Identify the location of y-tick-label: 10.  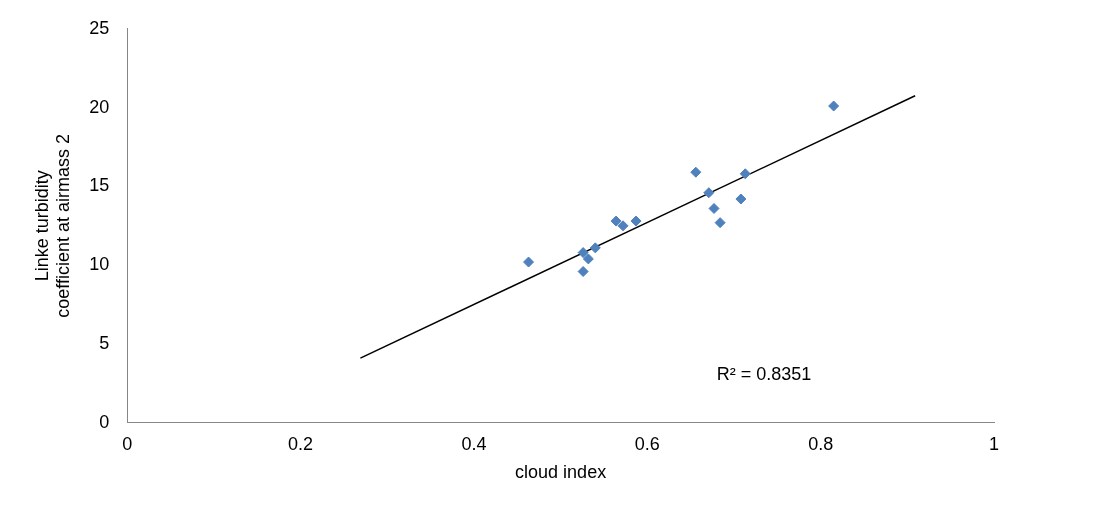
(99, 264).